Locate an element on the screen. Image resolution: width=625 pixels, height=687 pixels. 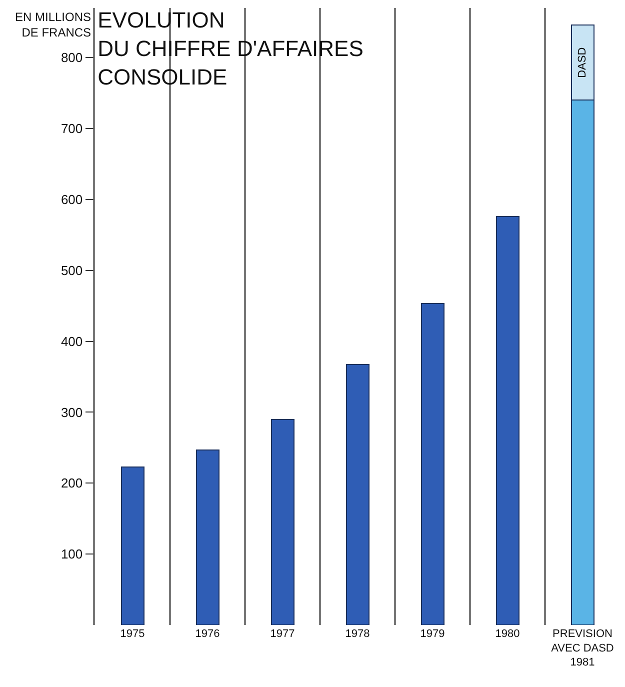
x-tick-label: 1978 is located at coordinates (357, 634).